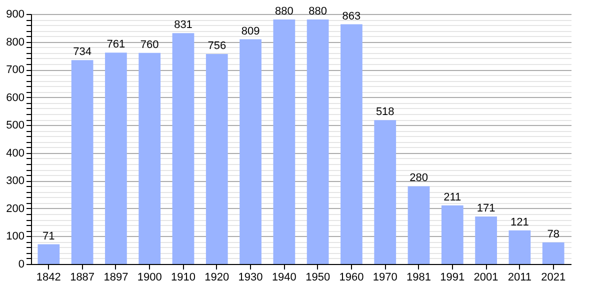 The image size is (600, 300). What do you see at coordinates (284, 278) in the screenshot?
I see `x-tick-label: 1940` at bounding box center [284, 278].